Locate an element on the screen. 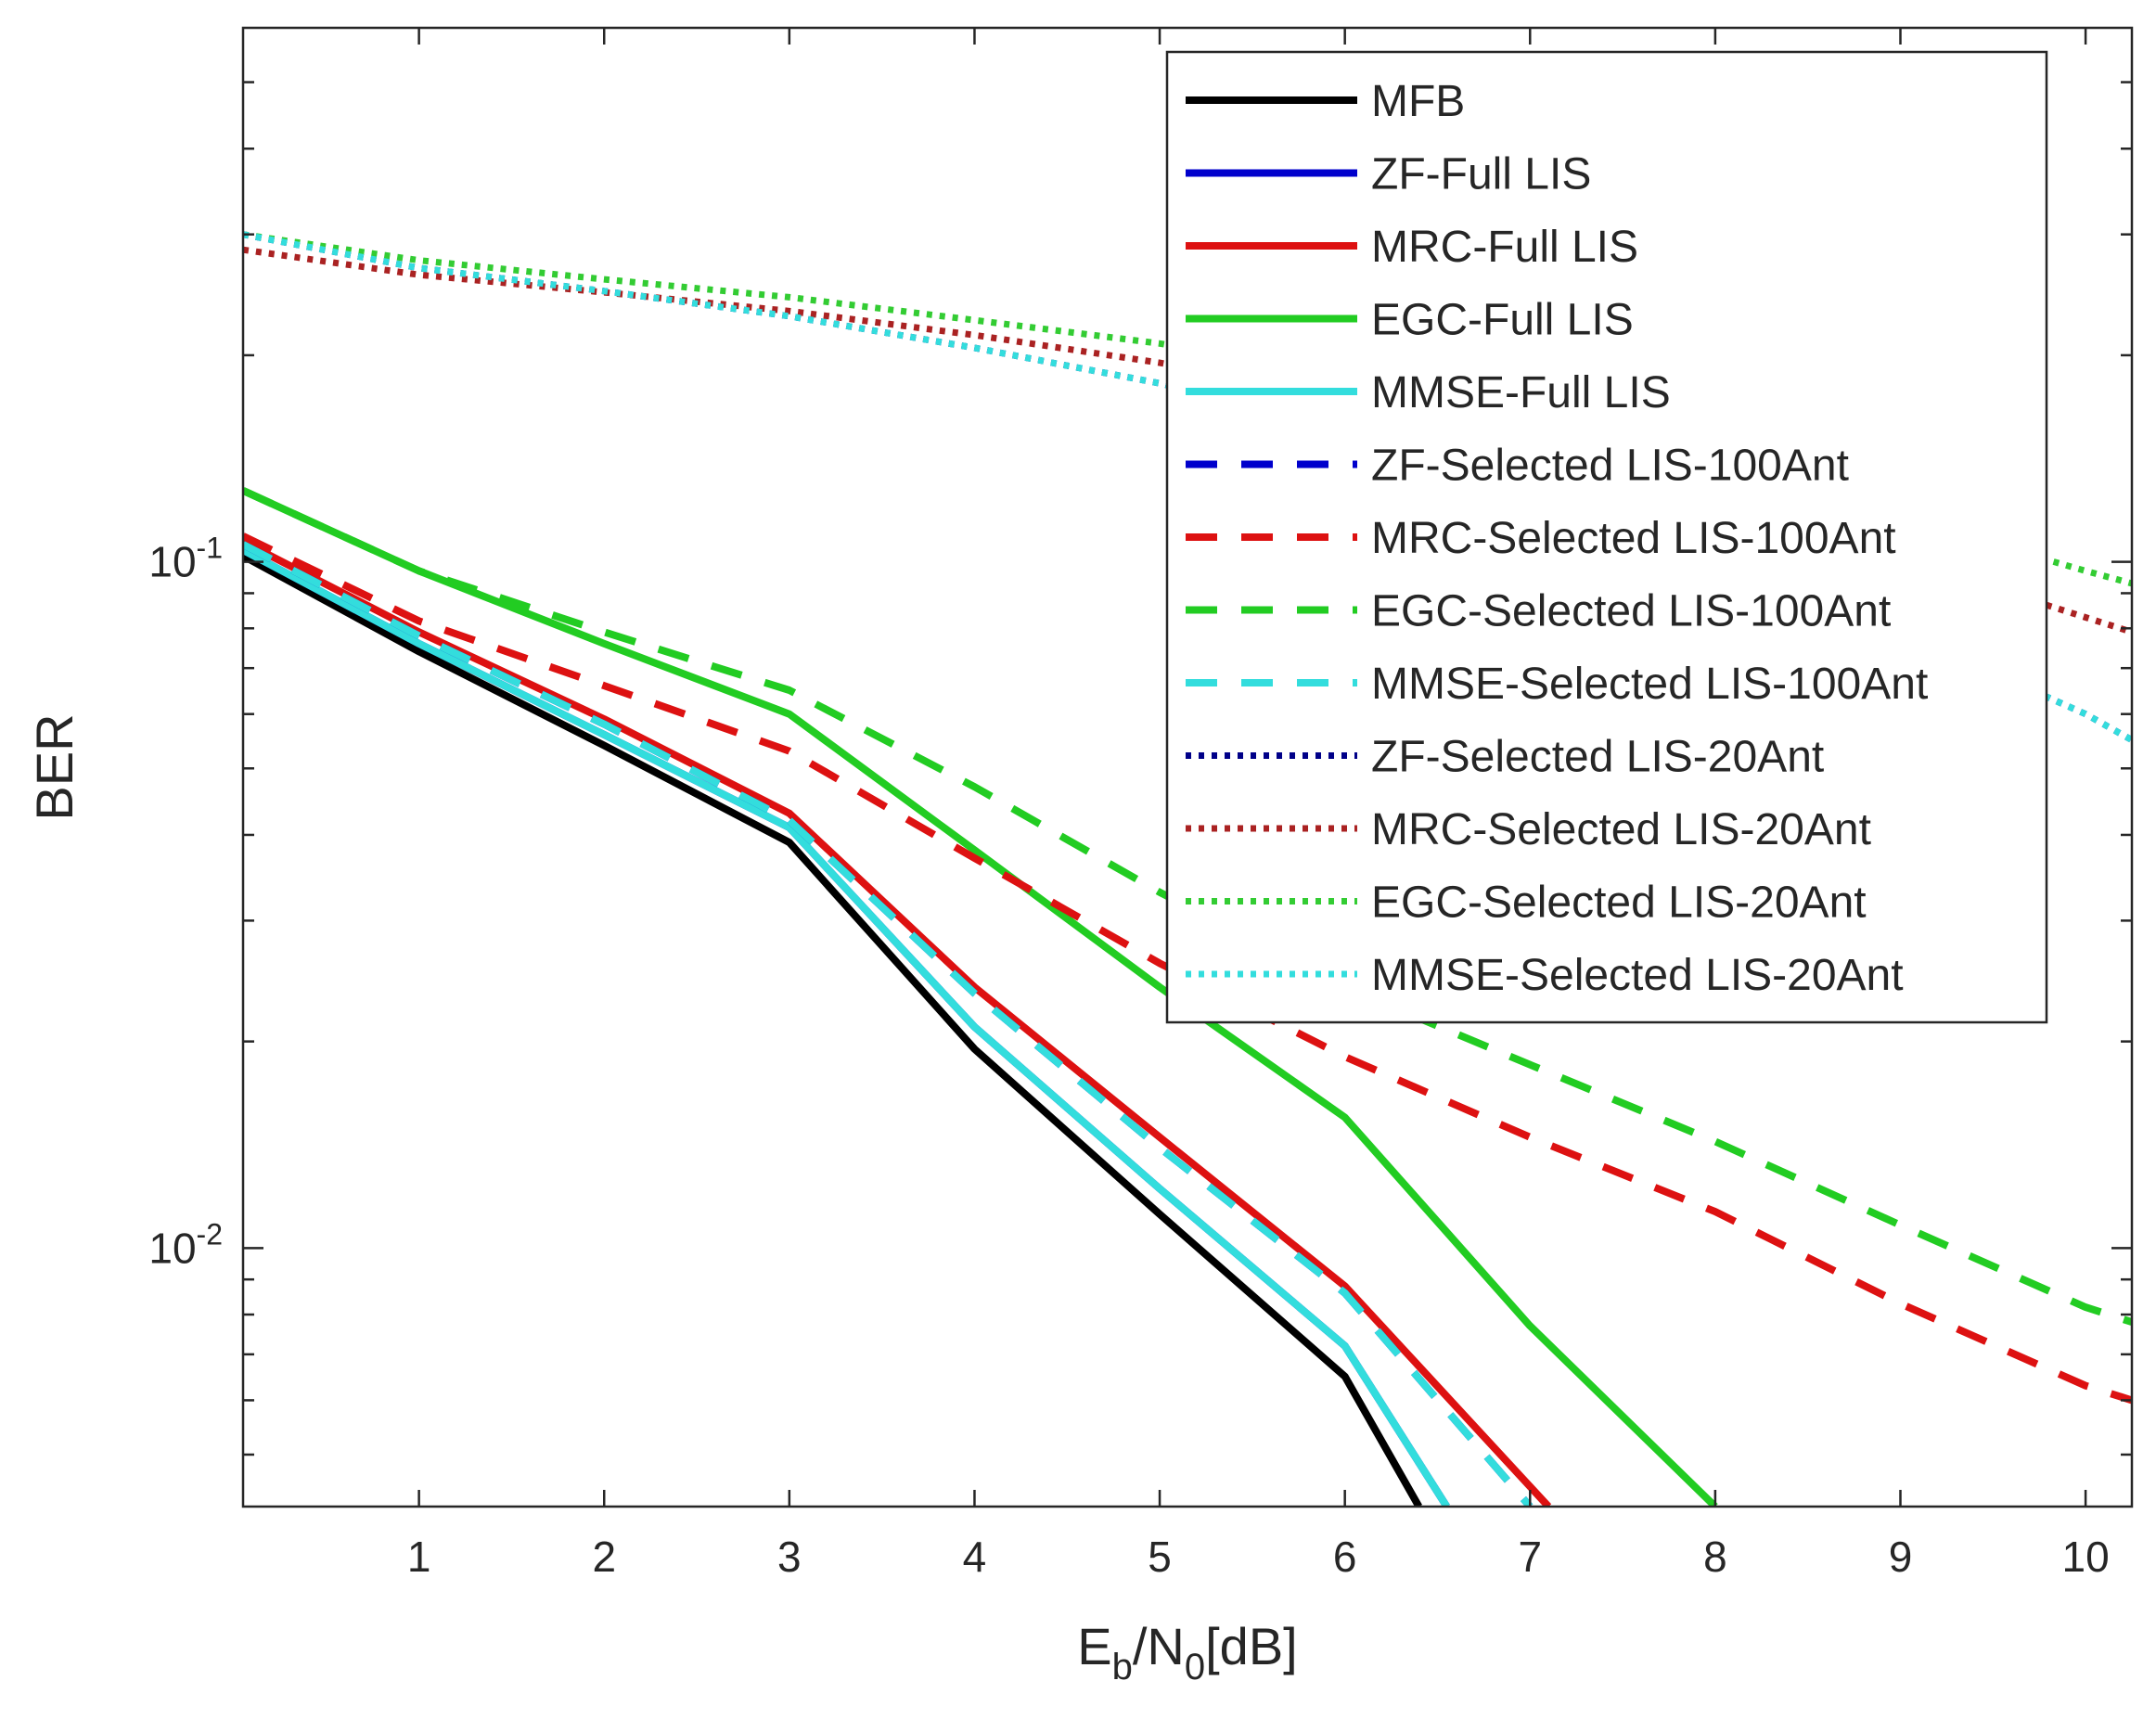  y-axis-title: BER is located at coordinates (54, 766).